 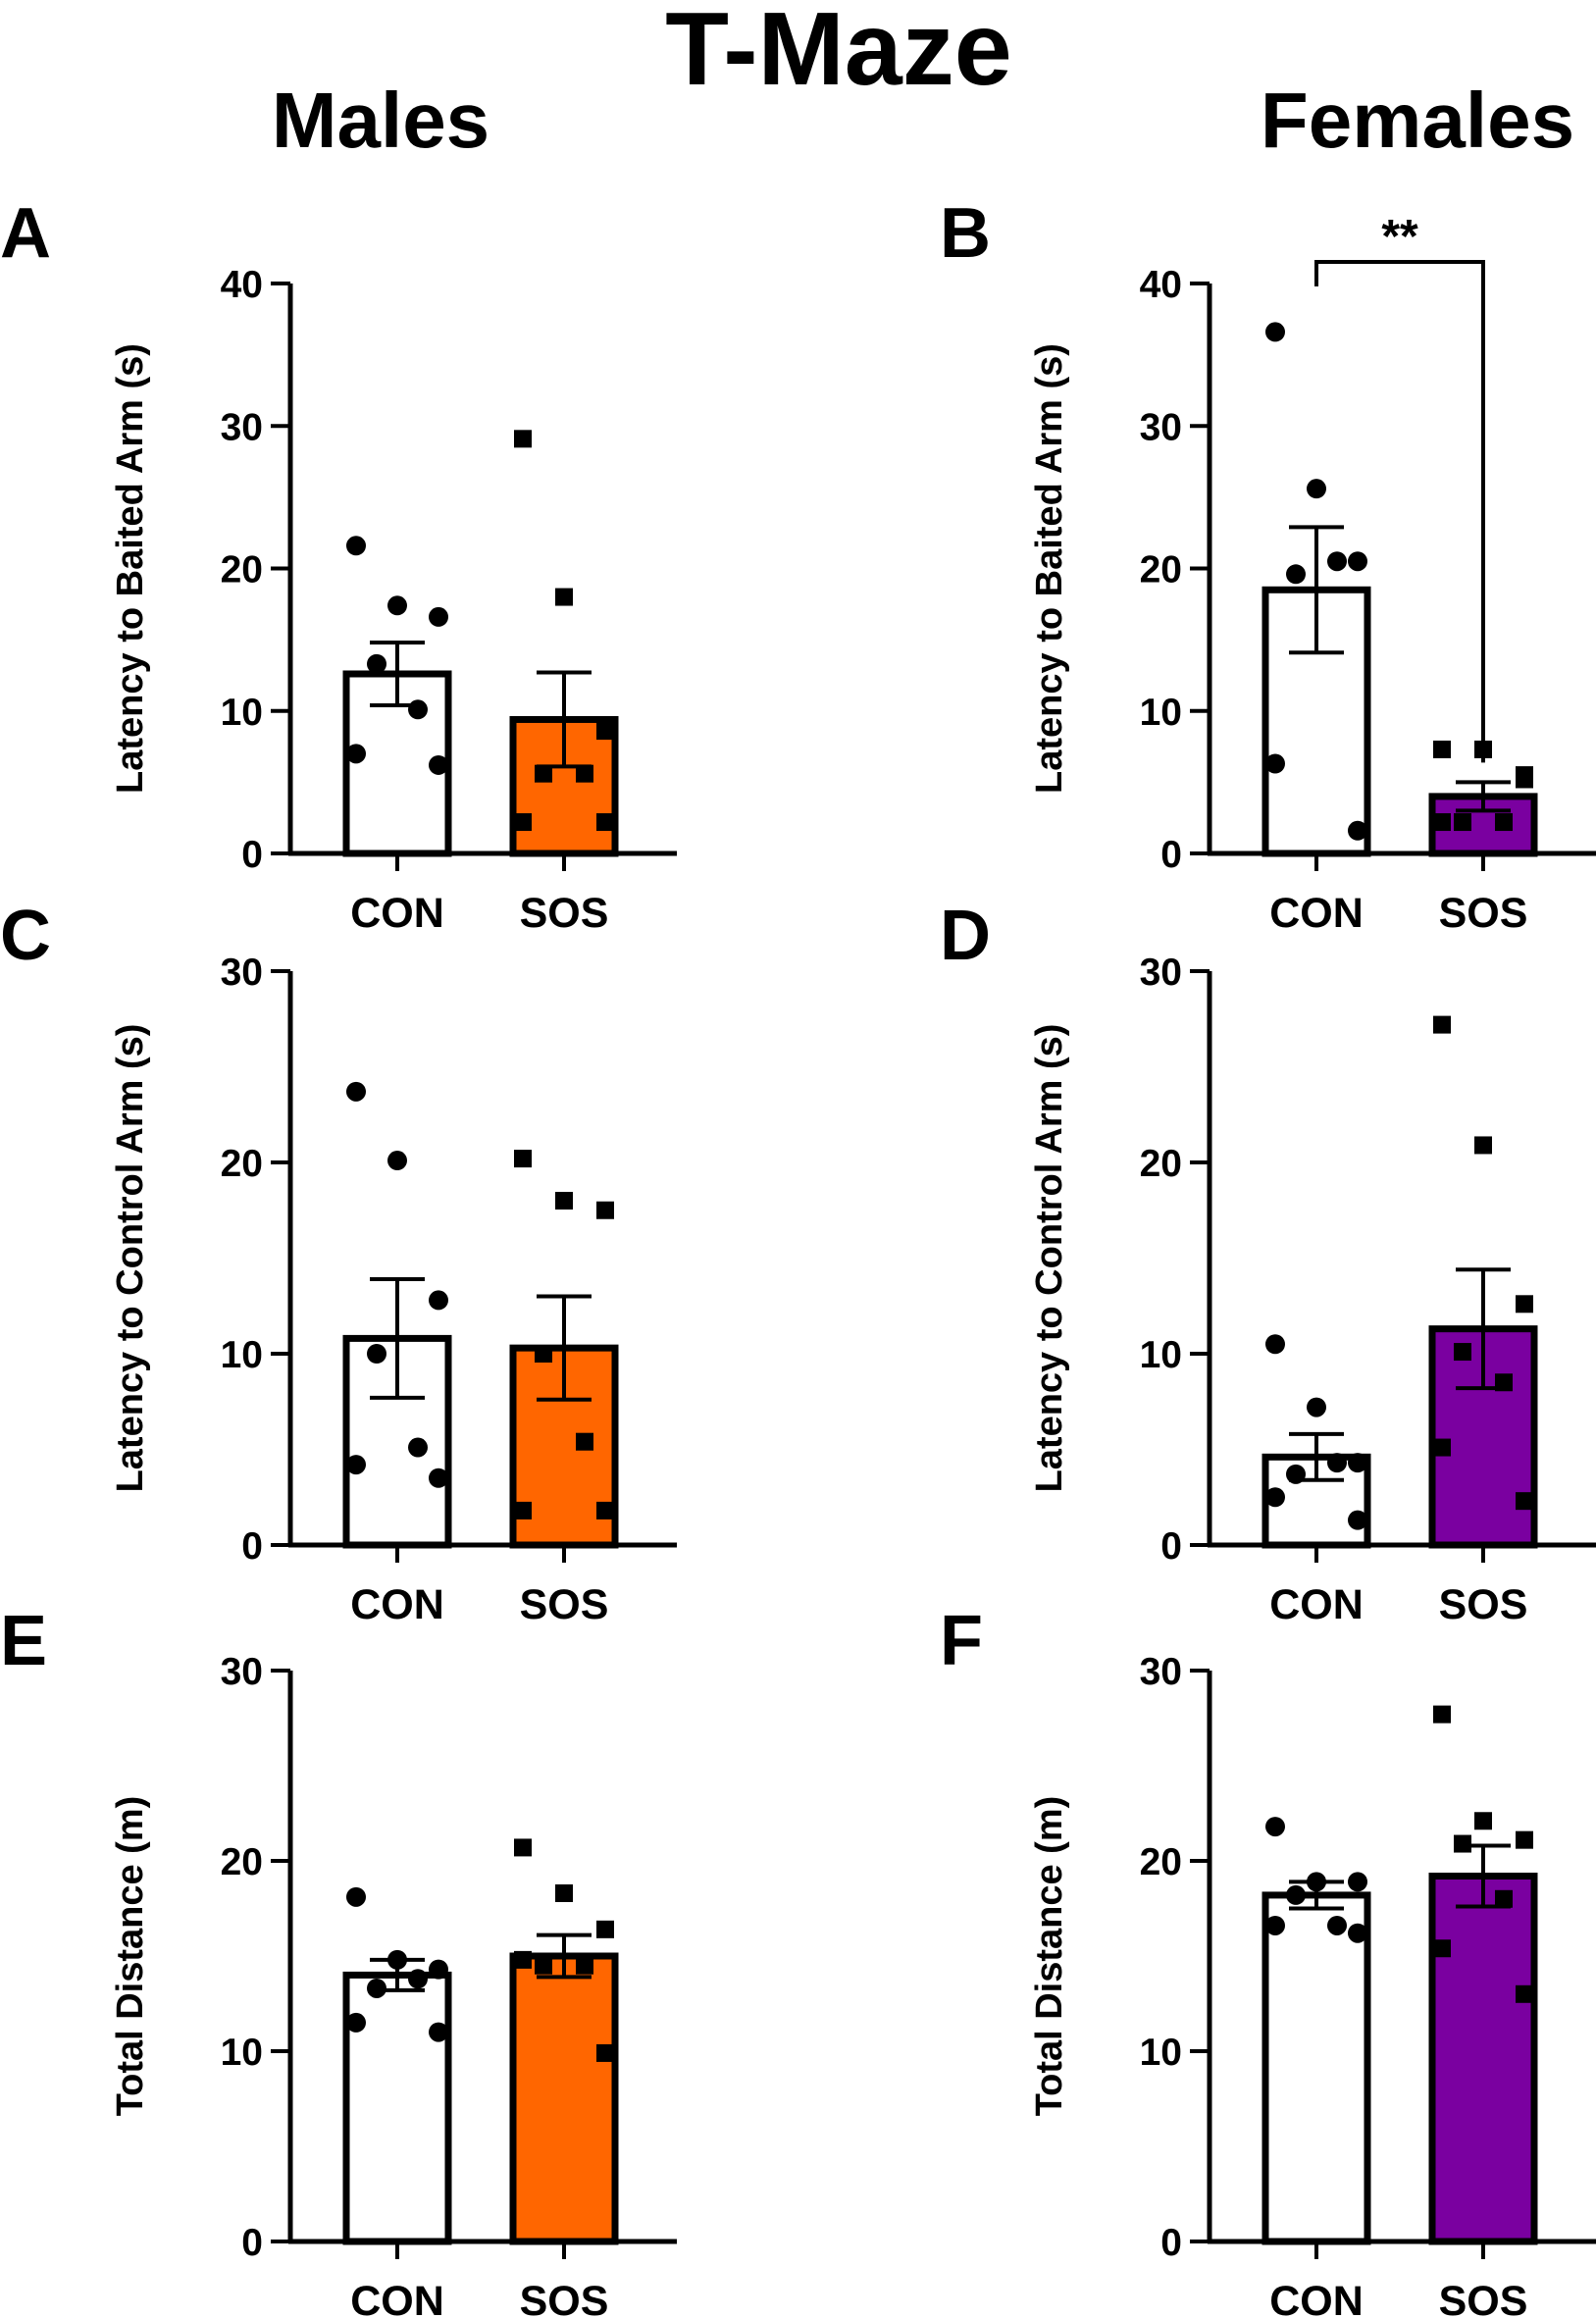 What do you see at coordinates (1483, 2059) in the screenshot?
I see `bar-sos` at bounding box center [1483, 2059].